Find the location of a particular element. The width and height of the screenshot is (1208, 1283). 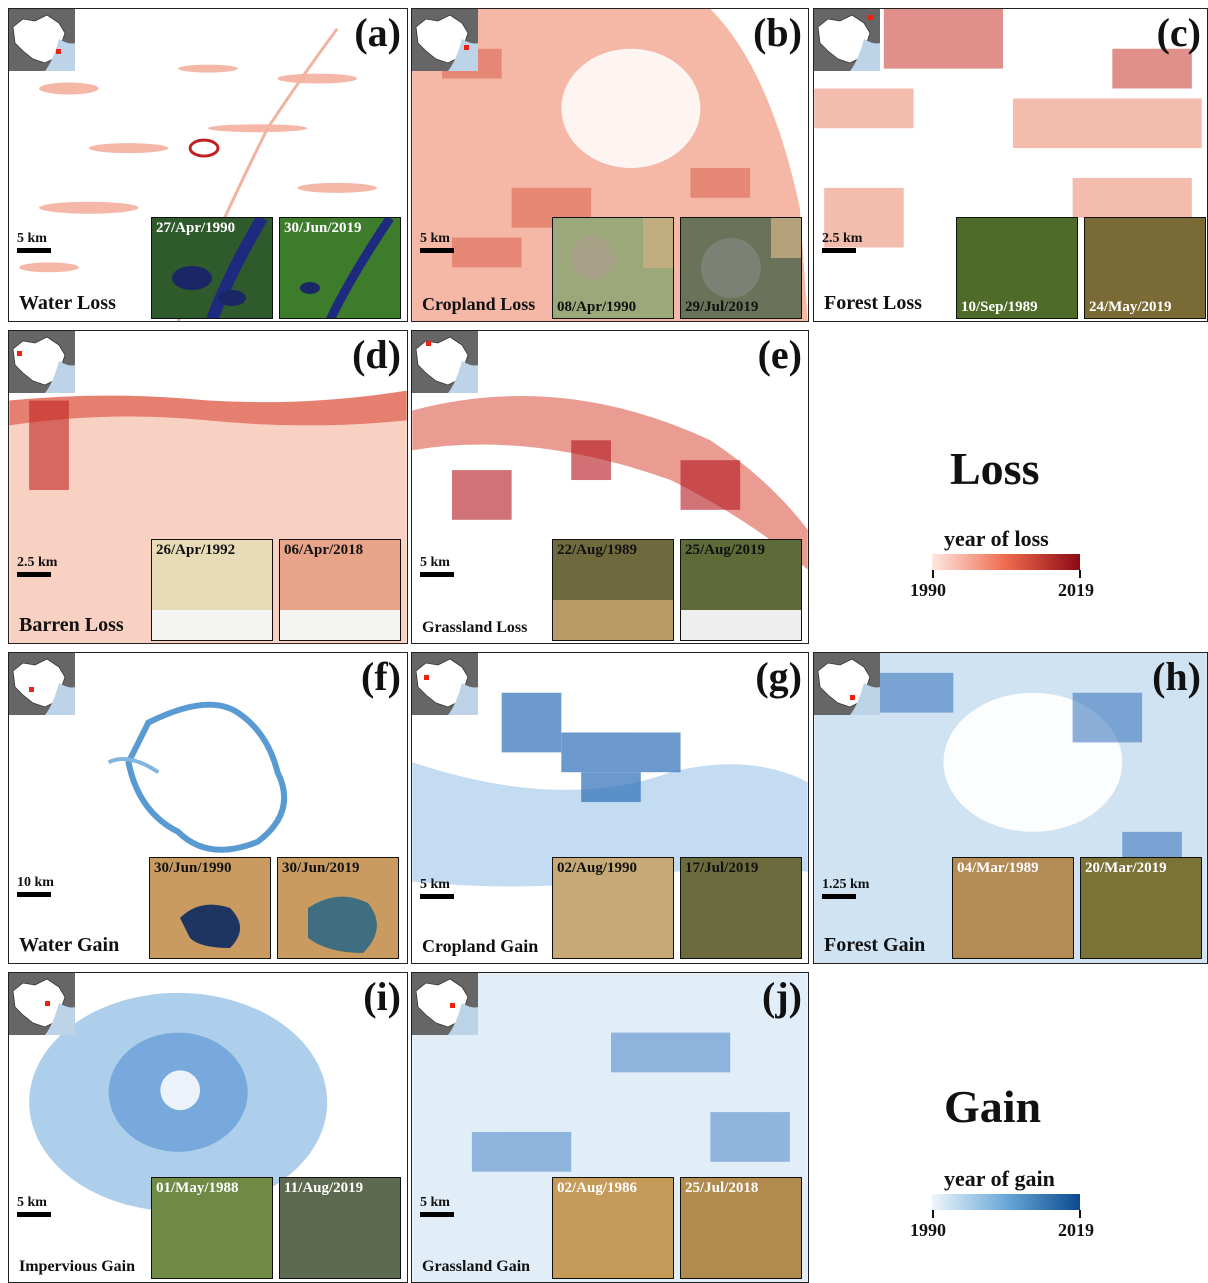

inset-after: 11/Aug/2019 is located at coordinates (340, 1228).